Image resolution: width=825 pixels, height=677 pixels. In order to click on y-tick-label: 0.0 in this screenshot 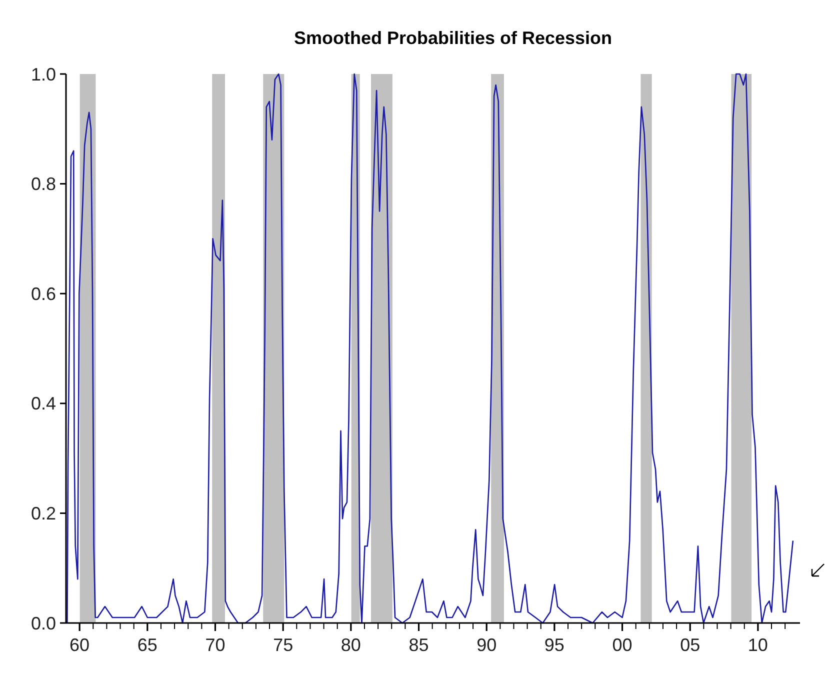, I will do `click(43, 623)`.